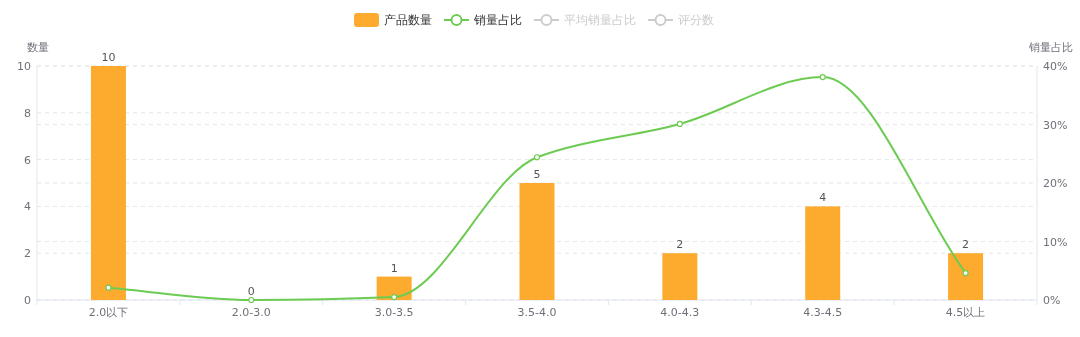 This screenshot has width=1080, height=337. I want to click on y-tick-label: 8, so click(27, 113).